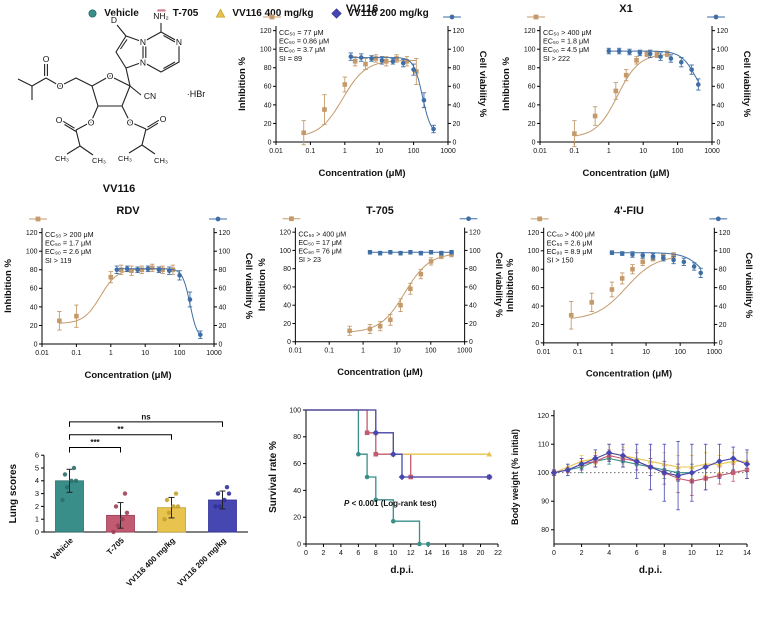  What do you see at coordinates (664, 553) in the screenshot?
I see `x-tick-label: 8` at bounding box center [664, 553].